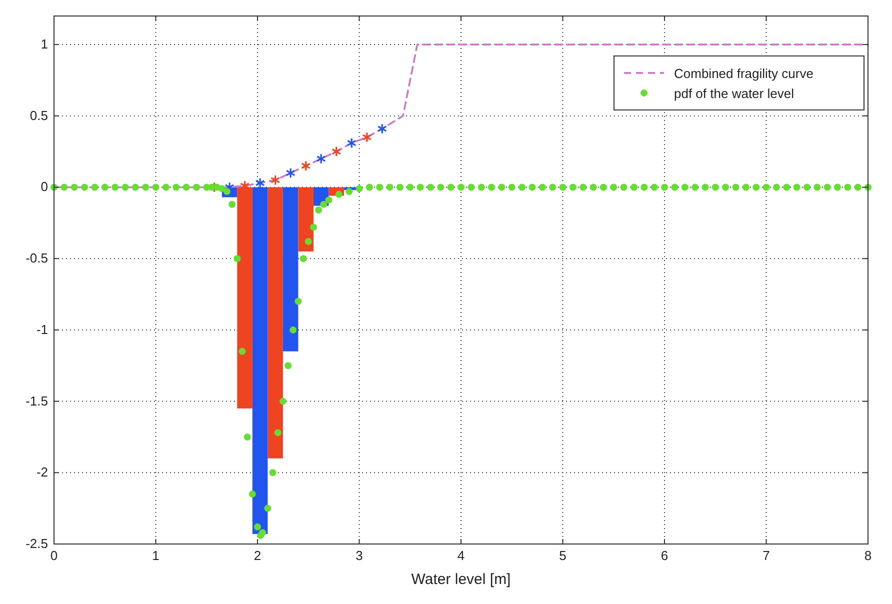  I want to click on y-tick-label: -2, so click(42, 472).